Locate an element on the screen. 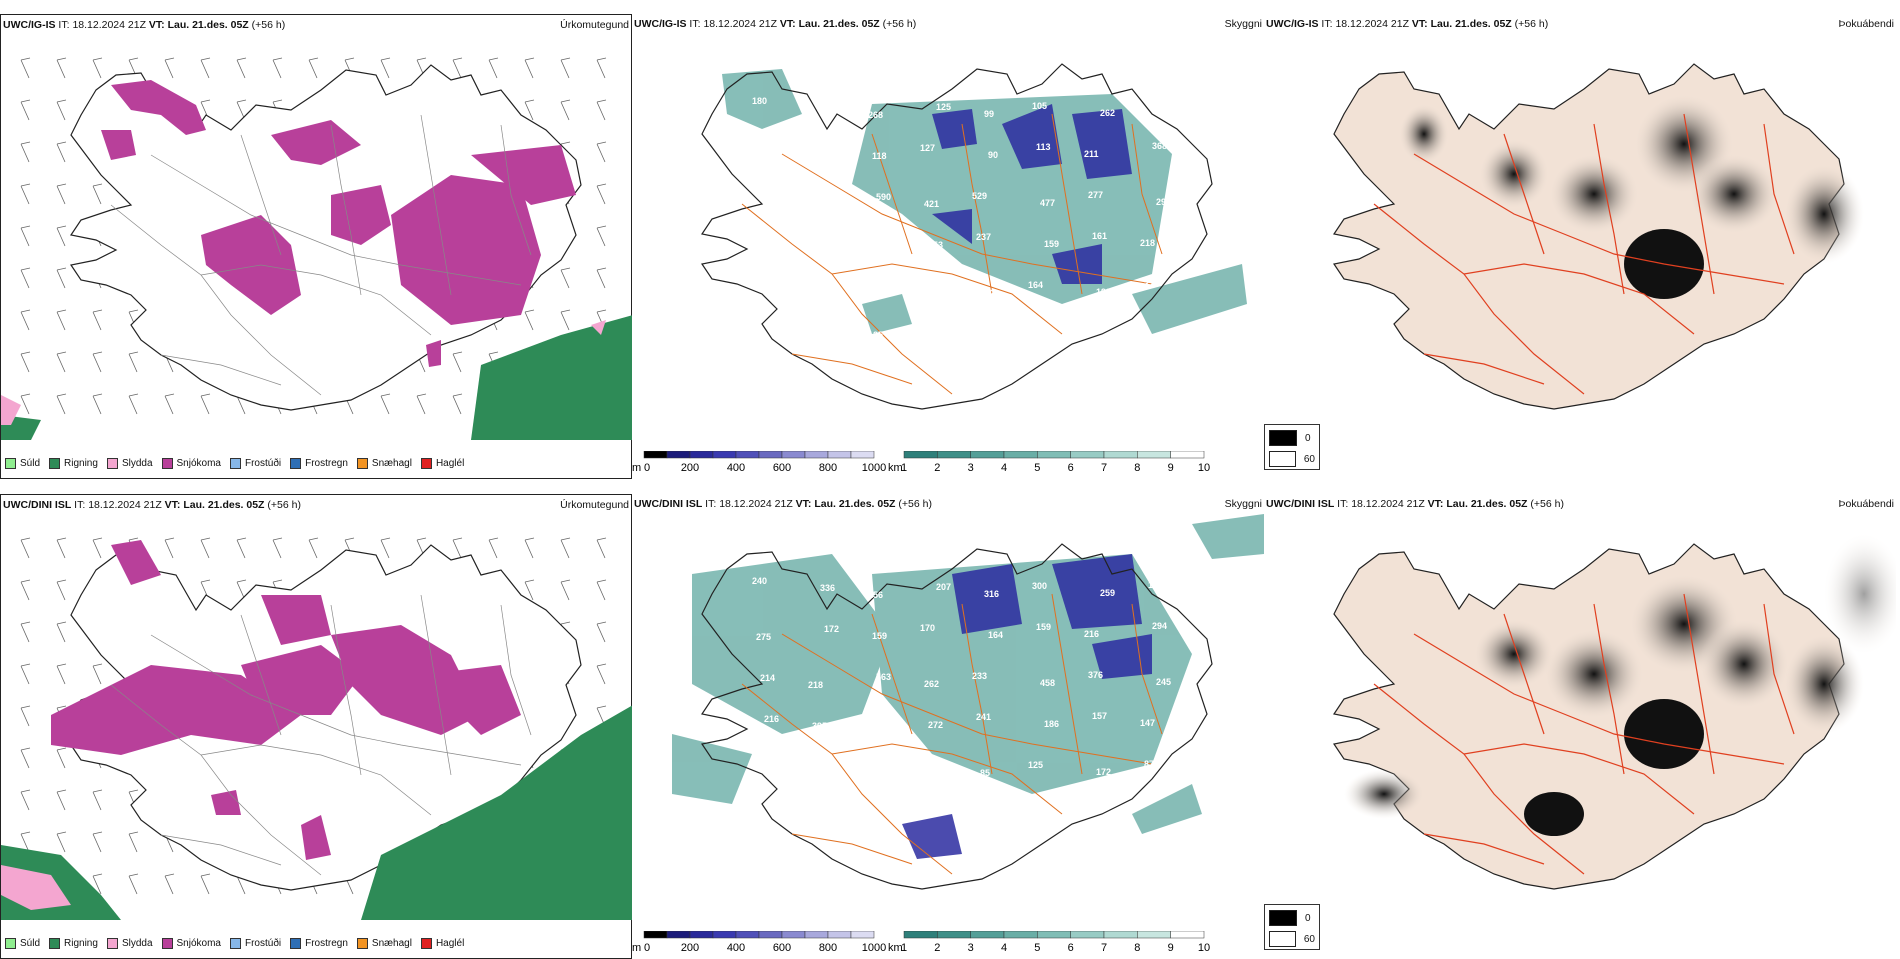 The image size is (1900, 959). visibility-value-label: 223 is located at coordinates (775, 295).